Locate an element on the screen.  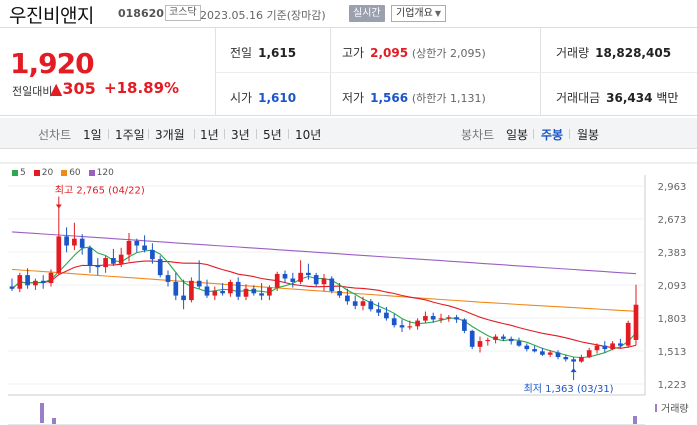
stock-code: 018620 is located at coordinates (141, 13).